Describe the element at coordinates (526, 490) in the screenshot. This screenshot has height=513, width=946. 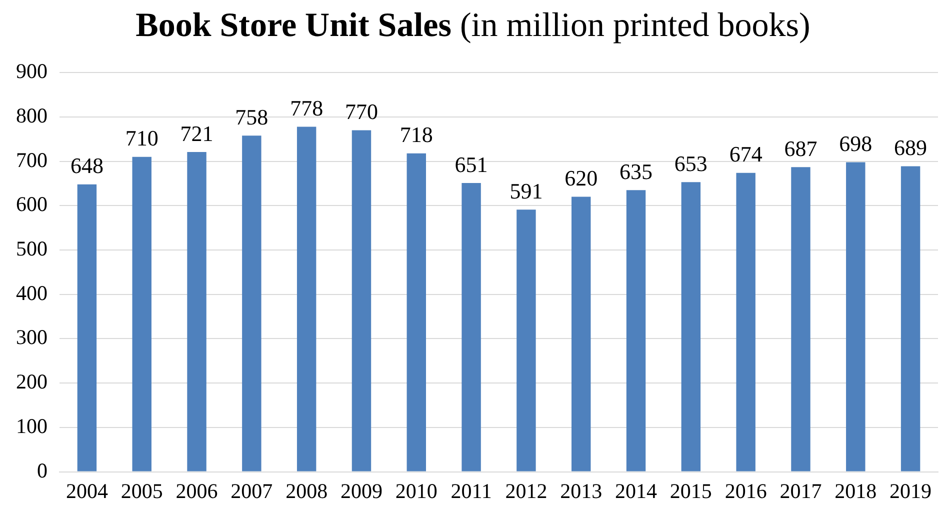
I see `x-tick-label: 2012` at that location.